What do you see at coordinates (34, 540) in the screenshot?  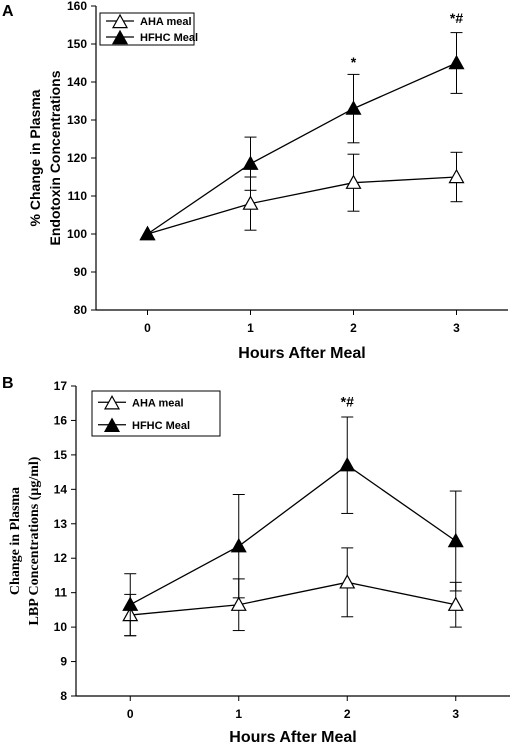 I see `y-axis-title-line: LBP Concentrations (μg/ml)` at bounding box center [34, 540].